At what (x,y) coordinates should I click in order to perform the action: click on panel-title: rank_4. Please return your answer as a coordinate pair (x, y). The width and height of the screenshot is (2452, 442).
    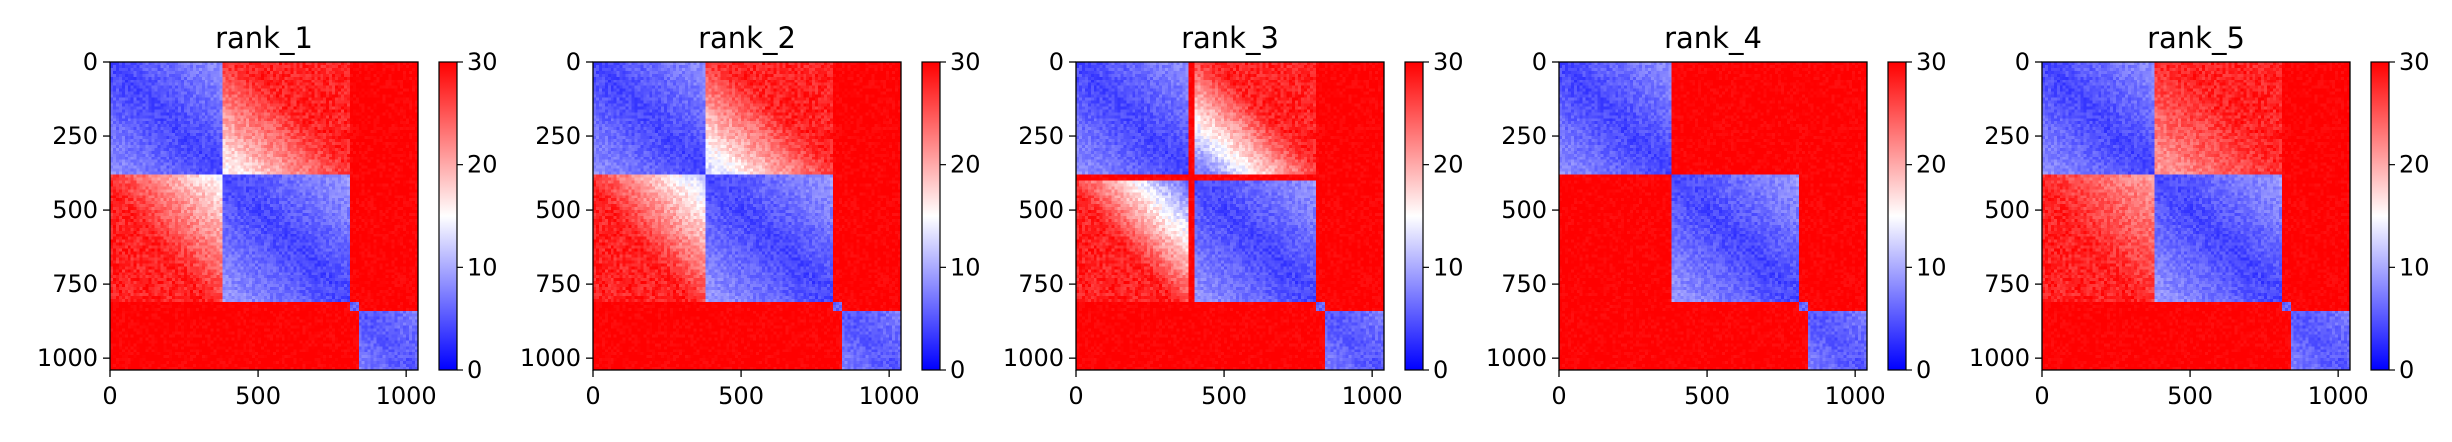
    Looking at the image, I should click on (1713, 38).